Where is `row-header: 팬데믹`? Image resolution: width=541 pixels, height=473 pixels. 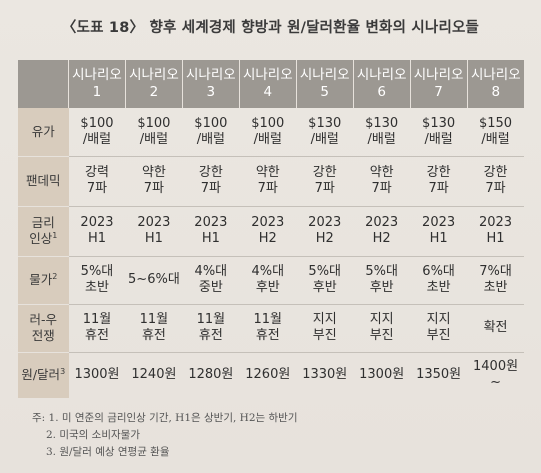 row-header: 팬데믹 is located at coordinates (43, 180).